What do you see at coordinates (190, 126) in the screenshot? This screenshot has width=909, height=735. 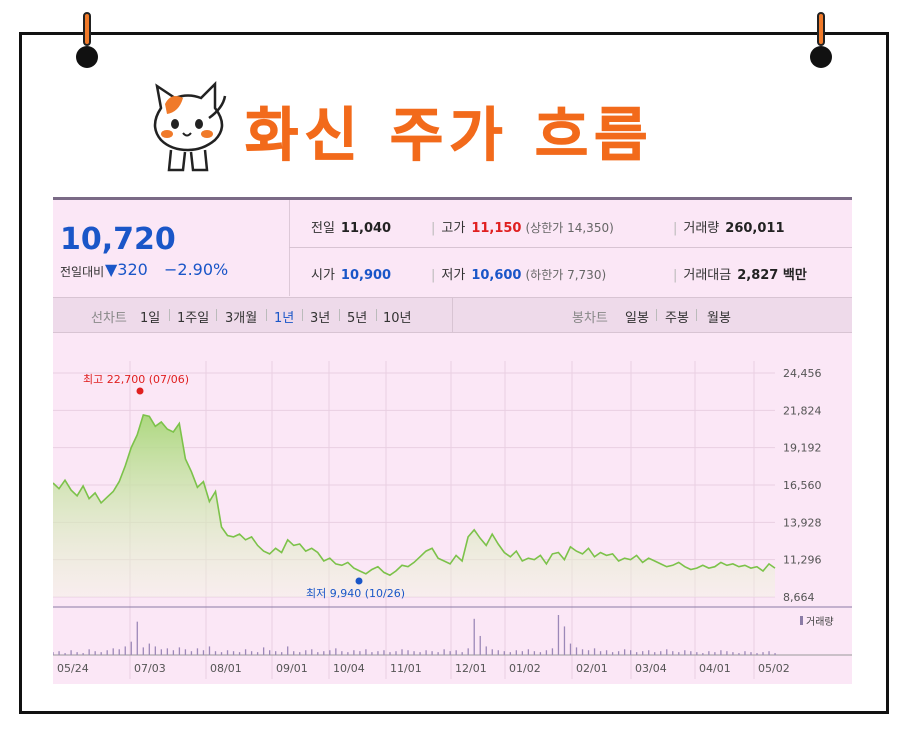 I see `cat-mascot-icon` at bounding box center [190, 126].